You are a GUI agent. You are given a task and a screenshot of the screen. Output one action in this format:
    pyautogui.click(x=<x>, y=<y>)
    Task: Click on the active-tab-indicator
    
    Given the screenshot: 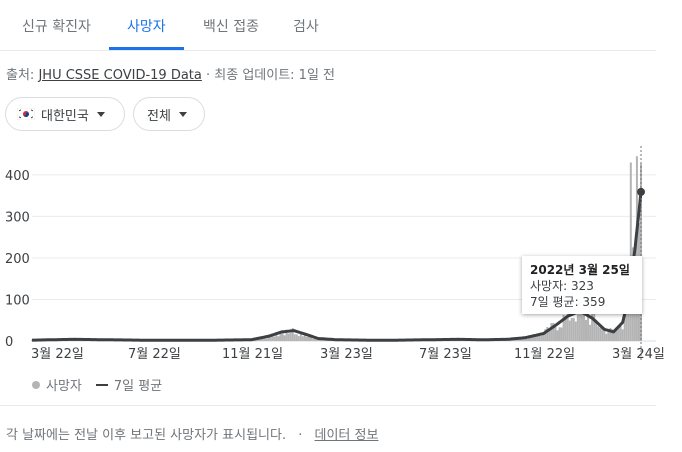 What is the action you would take?
    pyautogui.click(x=146, y=48)
    